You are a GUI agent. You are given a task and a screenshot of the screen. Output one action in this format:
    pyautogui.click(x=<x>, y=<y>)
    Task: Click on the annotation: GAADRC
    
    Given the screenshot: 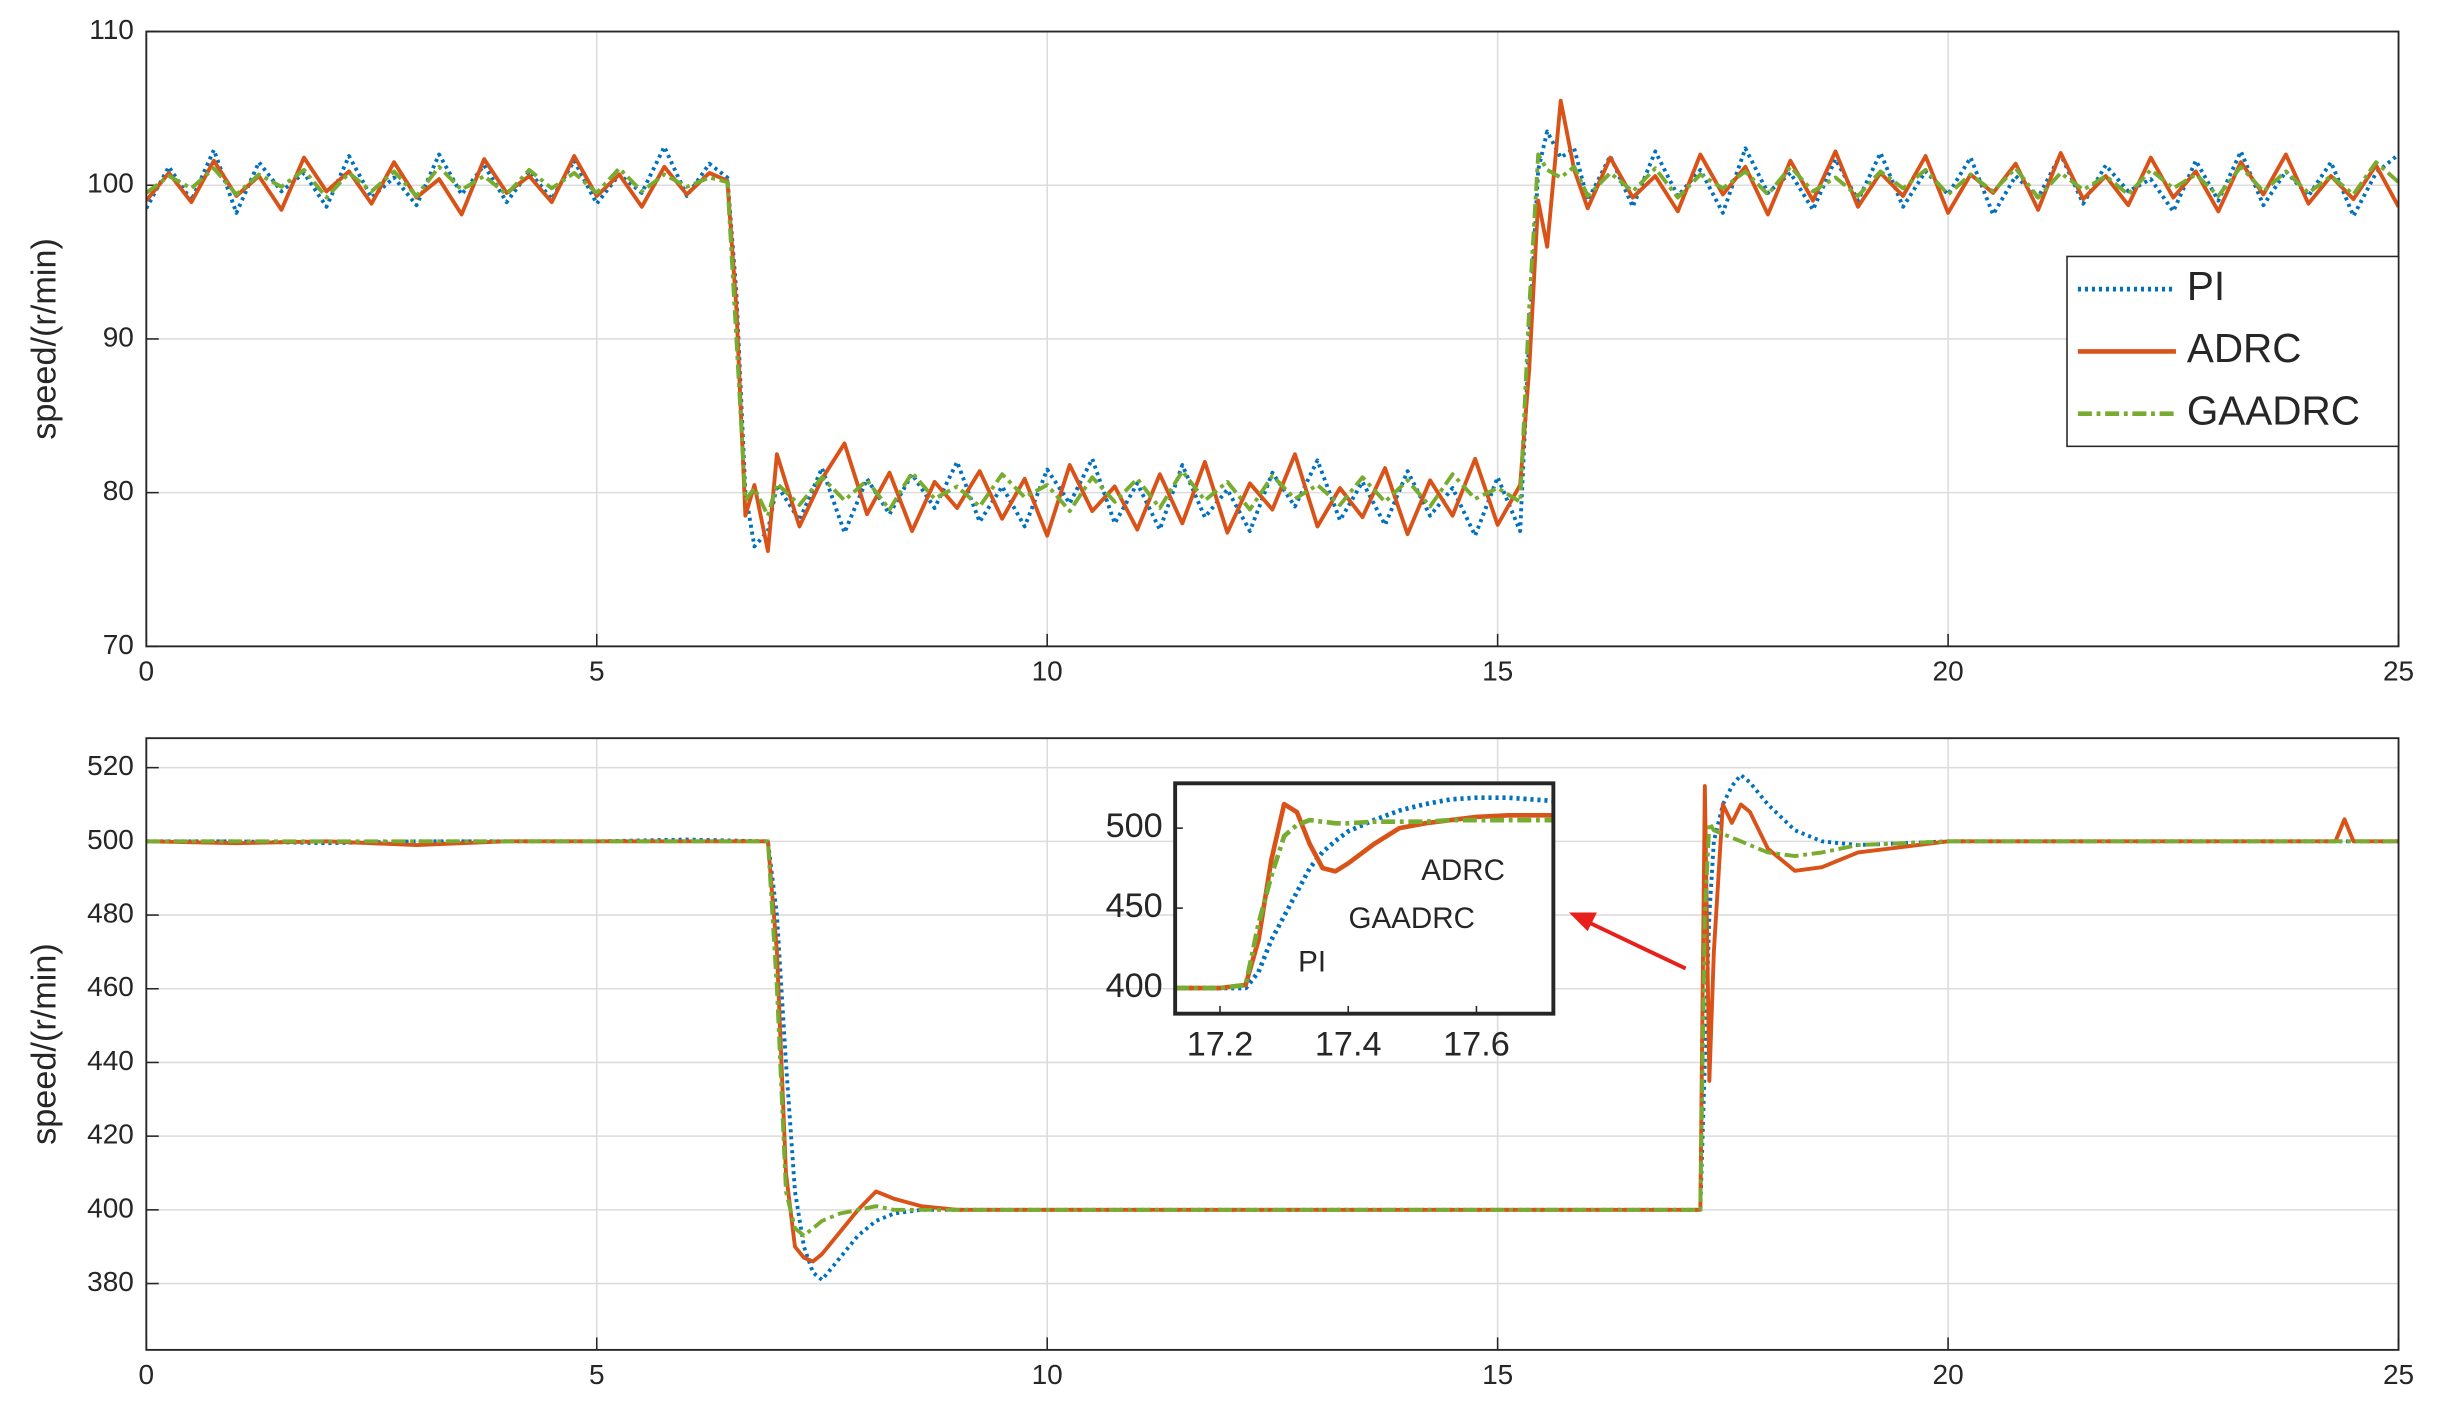 What is the action you would take?
    pyautogui.click(x=1411, y=918)
    